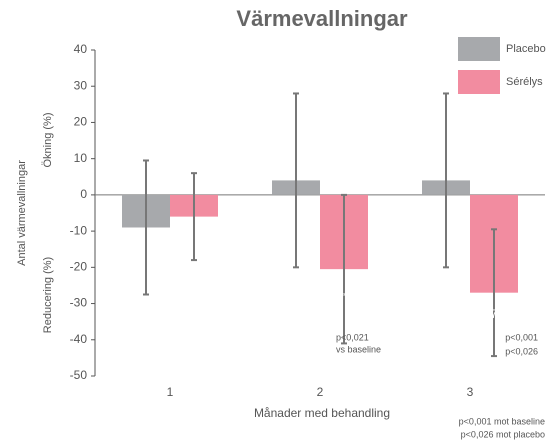 The height and width of the screenshot is (442, 548). I want to click on y-axis-label-lower: Reducering (%), so click(48, 295).